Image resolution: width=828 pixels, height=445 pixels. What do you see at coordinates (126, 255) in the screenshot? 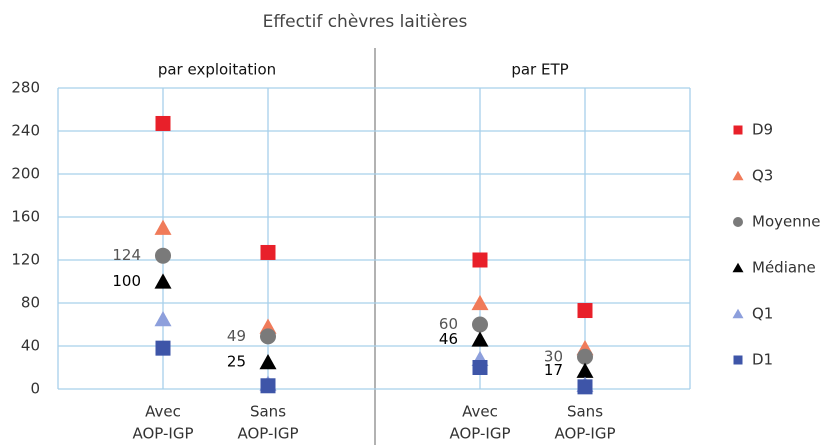
I see `data-label: 124` at bounding box center [126, 255].